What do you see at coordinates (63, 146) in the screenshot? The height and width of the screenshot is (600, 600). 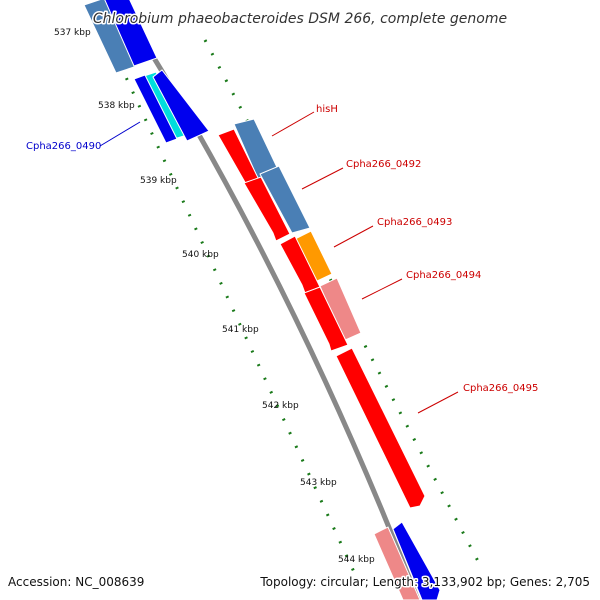 I see `gene-label-Cpha266-0490: Cpha266_0490` at bounding box center [63, 146].